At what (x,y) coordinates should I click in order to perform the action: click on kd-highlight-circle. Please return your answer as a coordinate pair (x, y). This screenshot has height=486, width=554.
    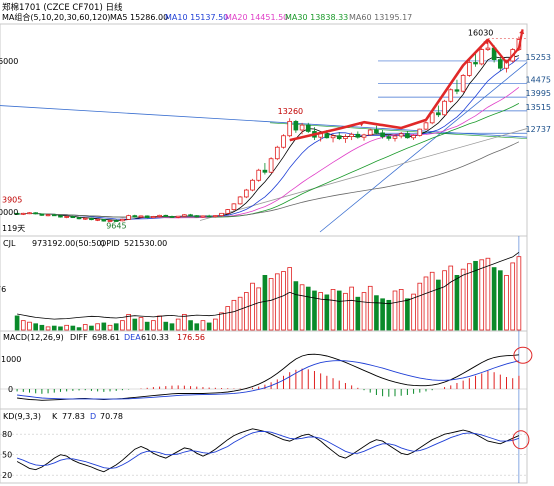
    Looking at the image, I should click on (521, 440).